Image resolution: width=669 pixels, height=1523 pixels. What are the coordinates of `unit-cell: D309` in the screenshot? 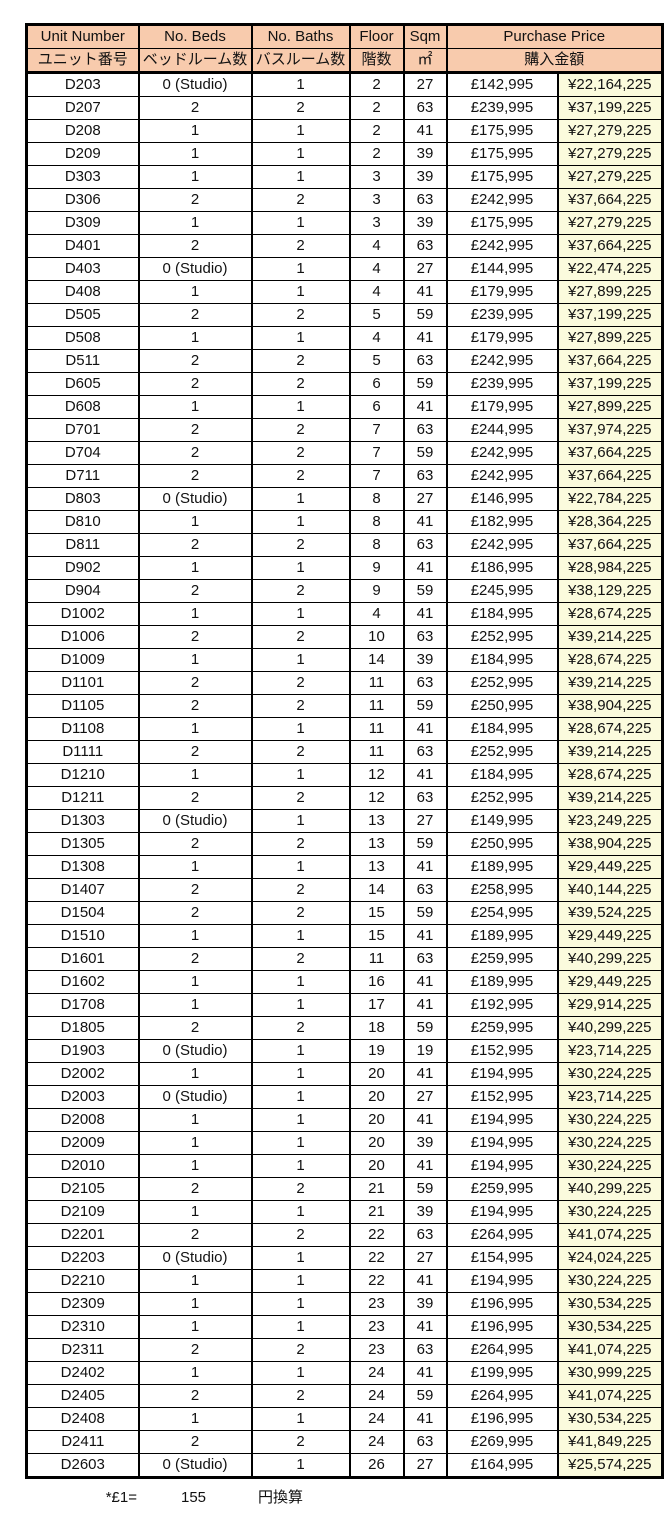 It's located at (82, 223).